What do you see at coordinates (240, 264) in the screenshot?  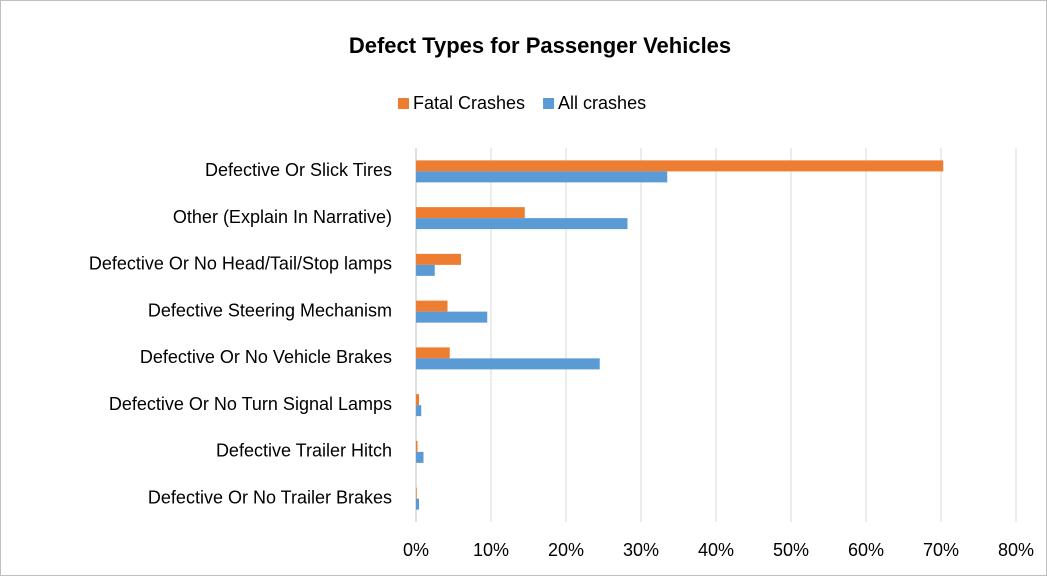 I see `y-tick-label: Defective Or No Head/Tail/Stop lamps` at bounding box center [240, 264].